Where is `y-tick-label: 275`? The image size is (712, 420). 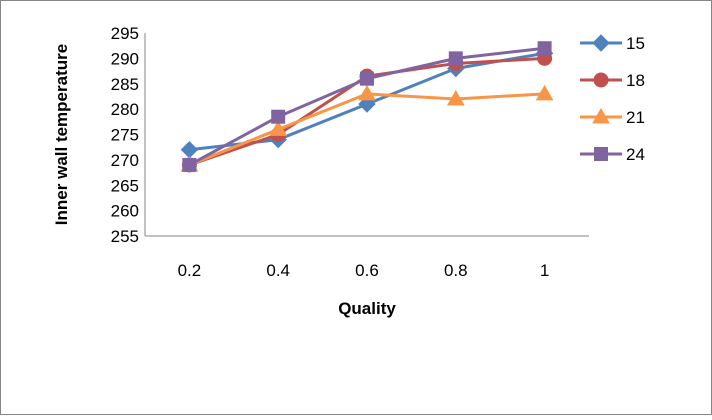
y-tick-label: 275 is located at coordinates (125, 135).